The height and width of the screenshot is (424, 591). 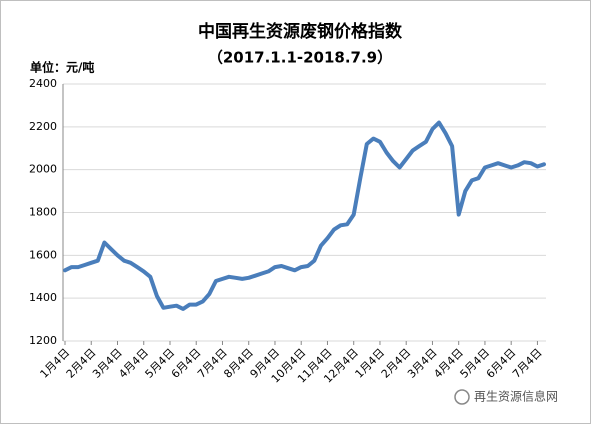 I want to click on chart-subtitle: （2017.1.1-2018.7.9）, so click(x=300, y=58).